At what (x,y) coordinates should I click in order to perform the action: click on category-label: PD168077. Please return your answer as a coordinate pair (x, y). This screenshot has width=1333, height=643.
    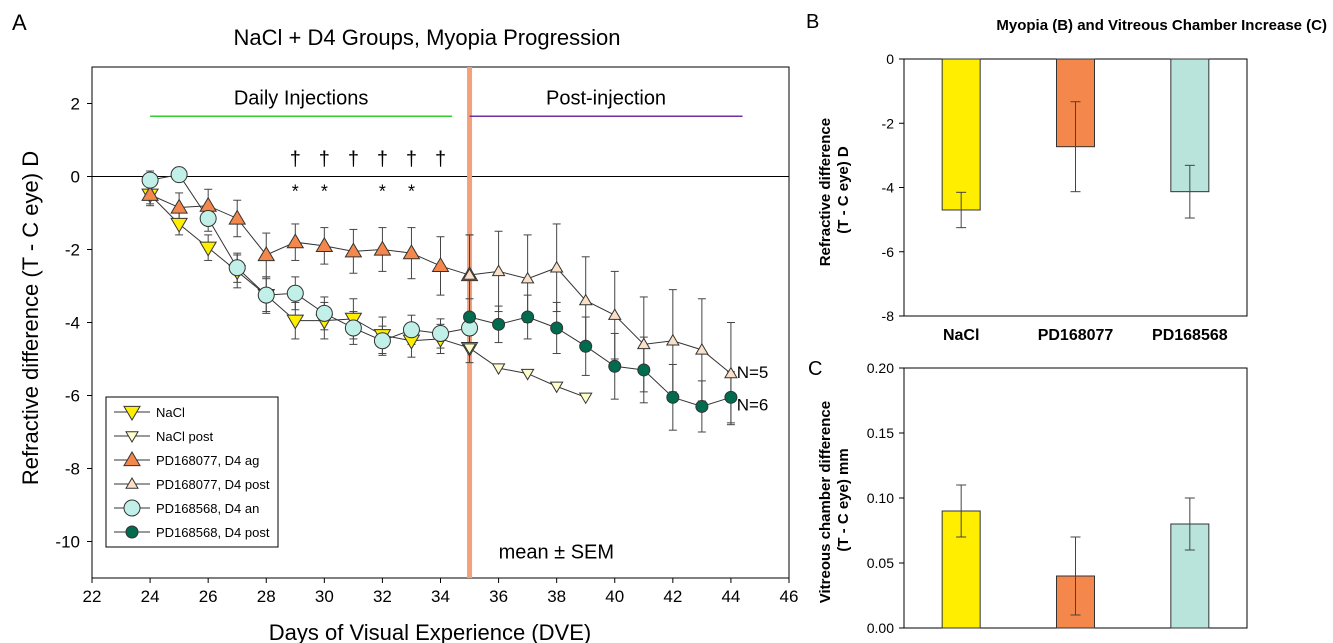
    Looking at the image, I should click on (1076, 335).